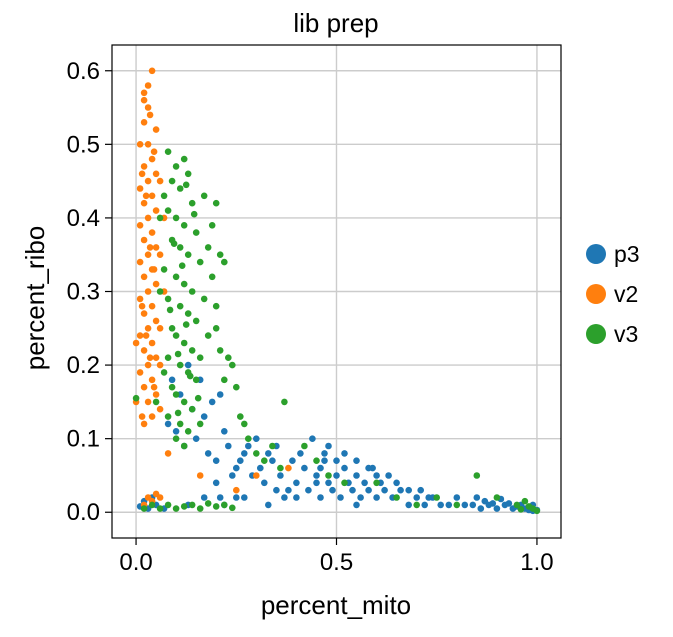  I want to click on x-tick-label: 0.5, so click(336, 562).